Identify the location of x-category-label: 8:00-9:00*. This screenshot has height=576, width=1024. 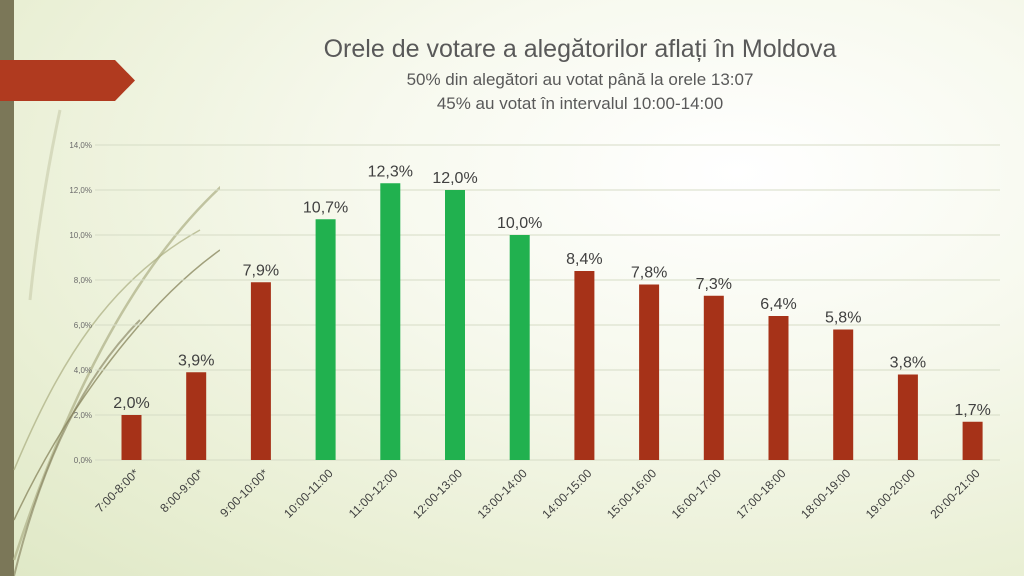
(181, 490).